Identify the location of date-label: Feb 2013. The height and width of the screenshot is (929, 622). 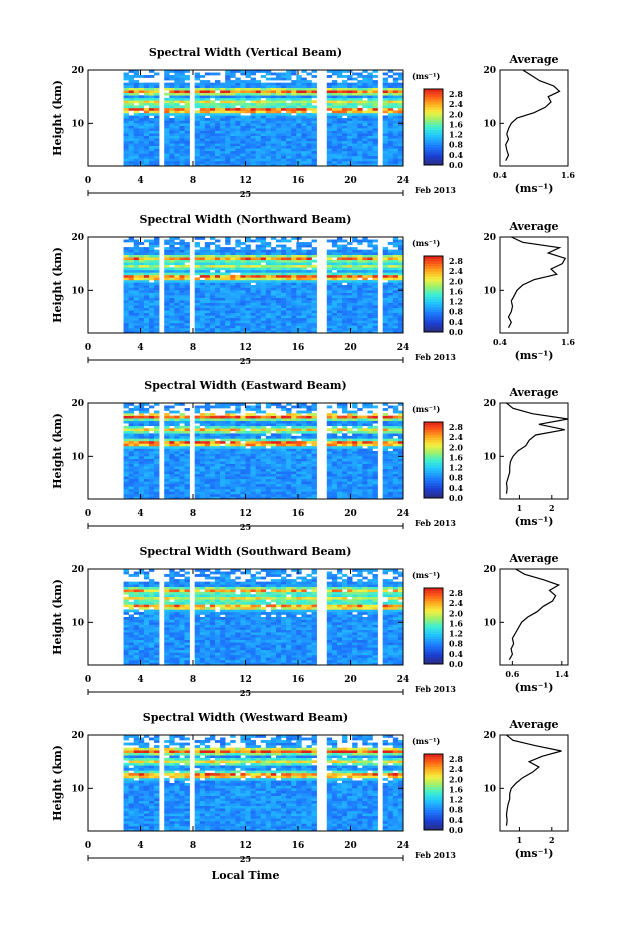
(435, 357).